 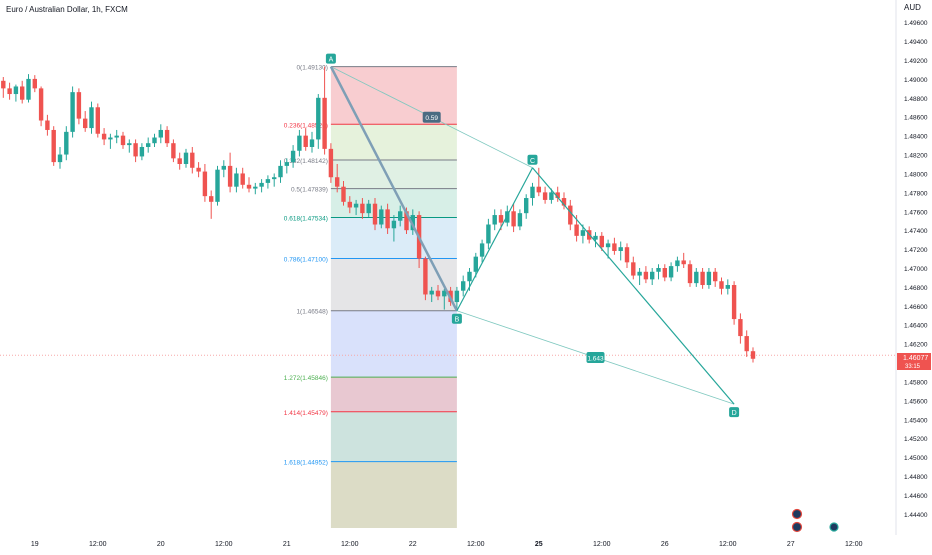 I want to click on event-markers, so click(x=815, y=520).